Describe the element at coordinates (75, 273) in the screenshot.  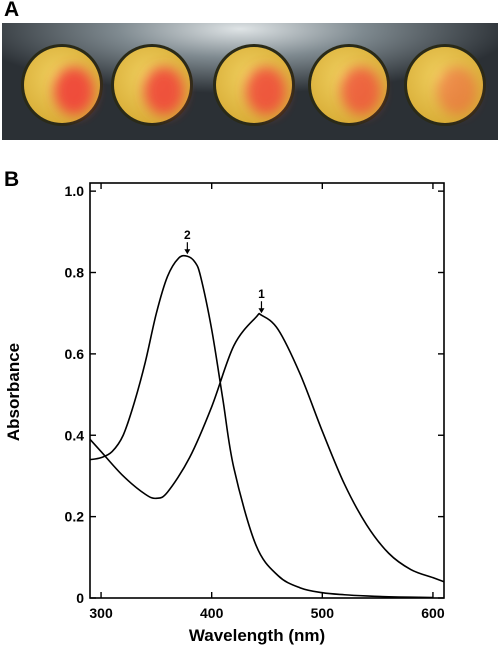
I see `y-tick-label: 0.8` at that location.